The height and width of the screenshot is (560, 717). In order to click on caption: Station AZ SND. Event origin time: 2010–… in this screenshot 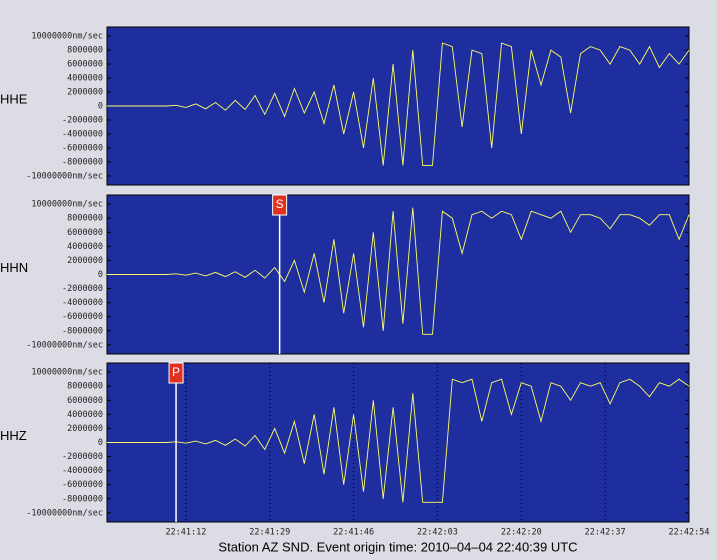, I will do `click(397, 546)`.